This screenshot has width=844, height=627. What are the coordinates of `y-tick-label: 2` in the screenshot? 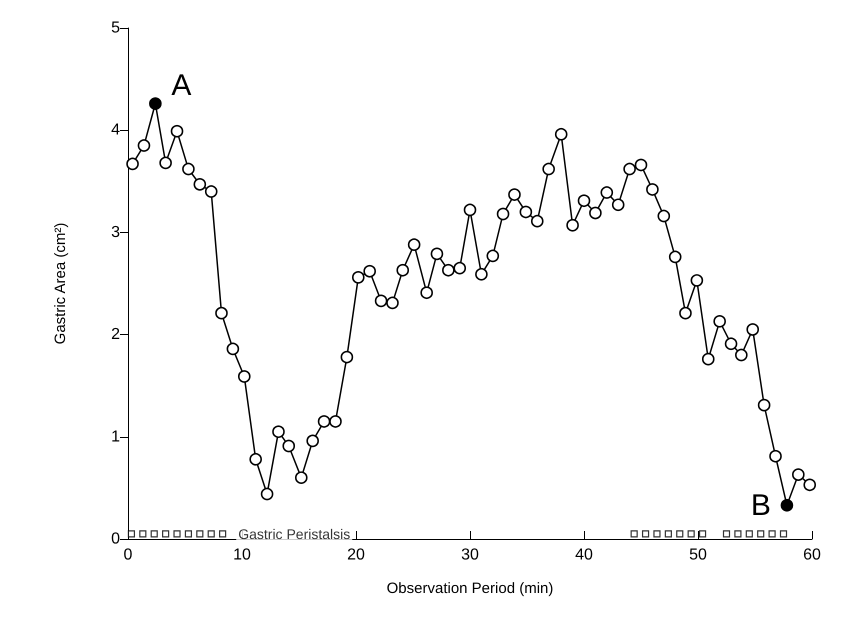 It's located at (115, 335).